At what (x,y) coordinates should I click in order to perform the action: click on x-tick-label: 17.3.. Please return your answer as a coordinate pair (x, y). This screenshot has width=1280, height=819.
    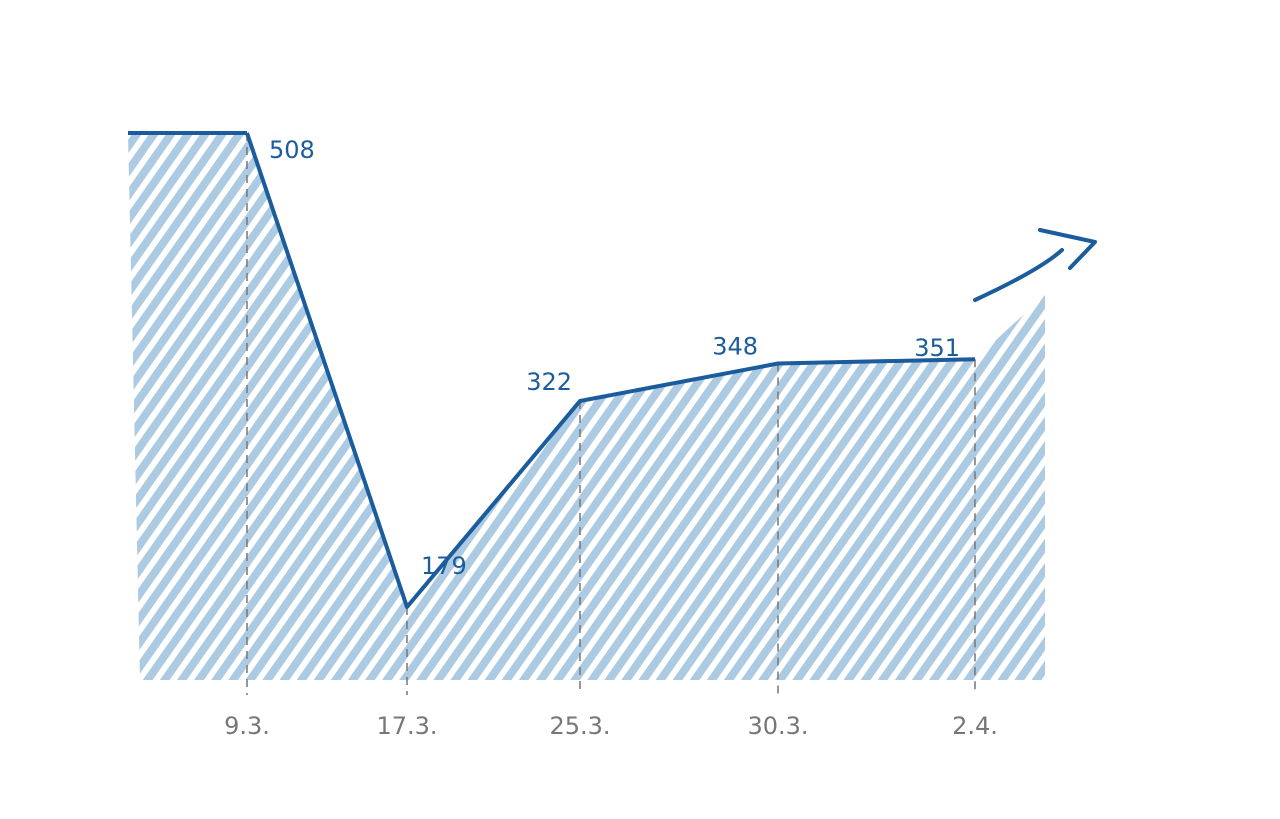
    Looking at the image, I should click on (406, 726).